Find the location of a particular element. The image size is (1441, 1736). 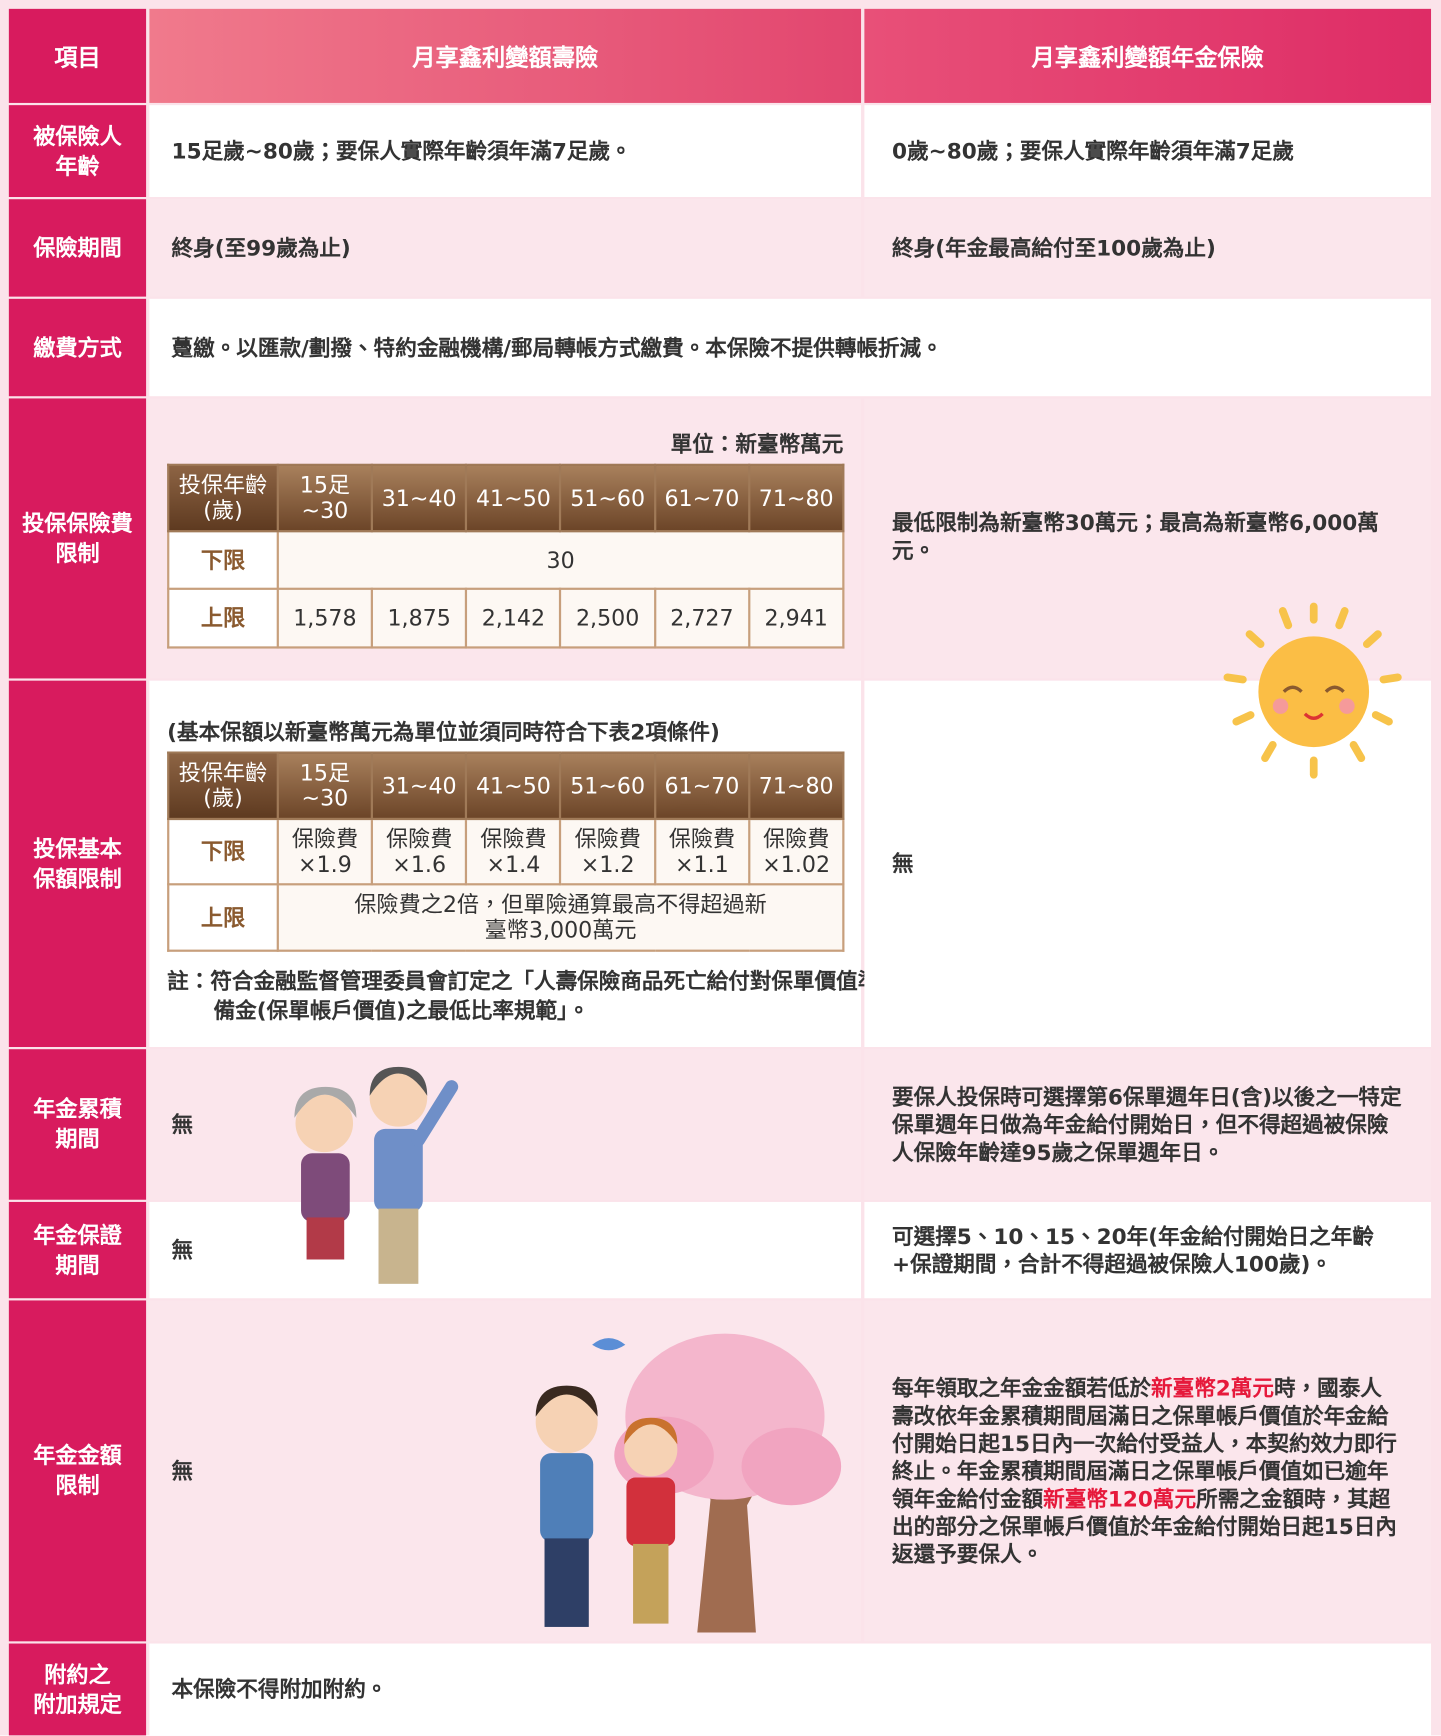

header-item: 項目 is located at coordinates (77, 55).